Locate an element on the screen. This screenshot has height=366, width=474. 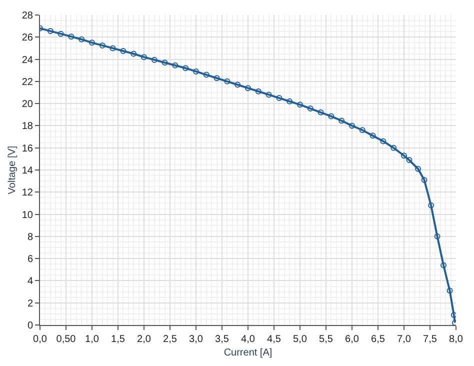
y-tick-label: 2 is located at coordinates (30, 304).